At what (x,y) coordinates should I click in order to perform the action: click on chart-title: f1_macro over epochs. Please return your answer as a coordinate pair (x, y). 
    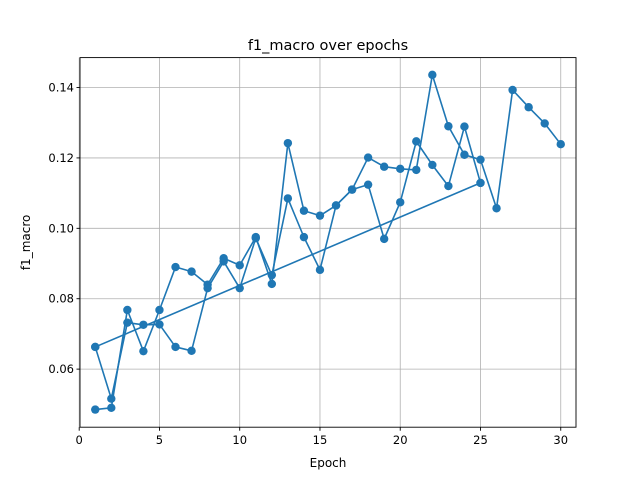
    Looking at the image, I should click on (328, 46).